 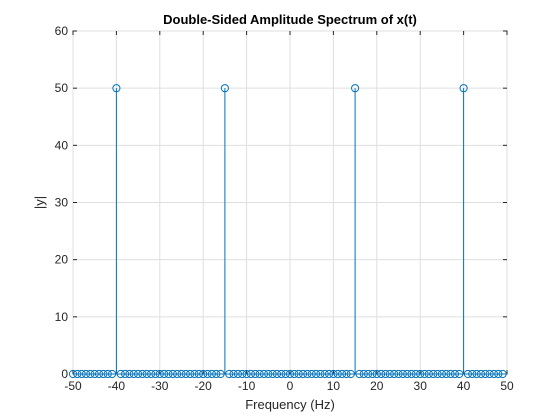 I want to click on x-axis-label: Frequency (Hz), so click(x=290, y=404).